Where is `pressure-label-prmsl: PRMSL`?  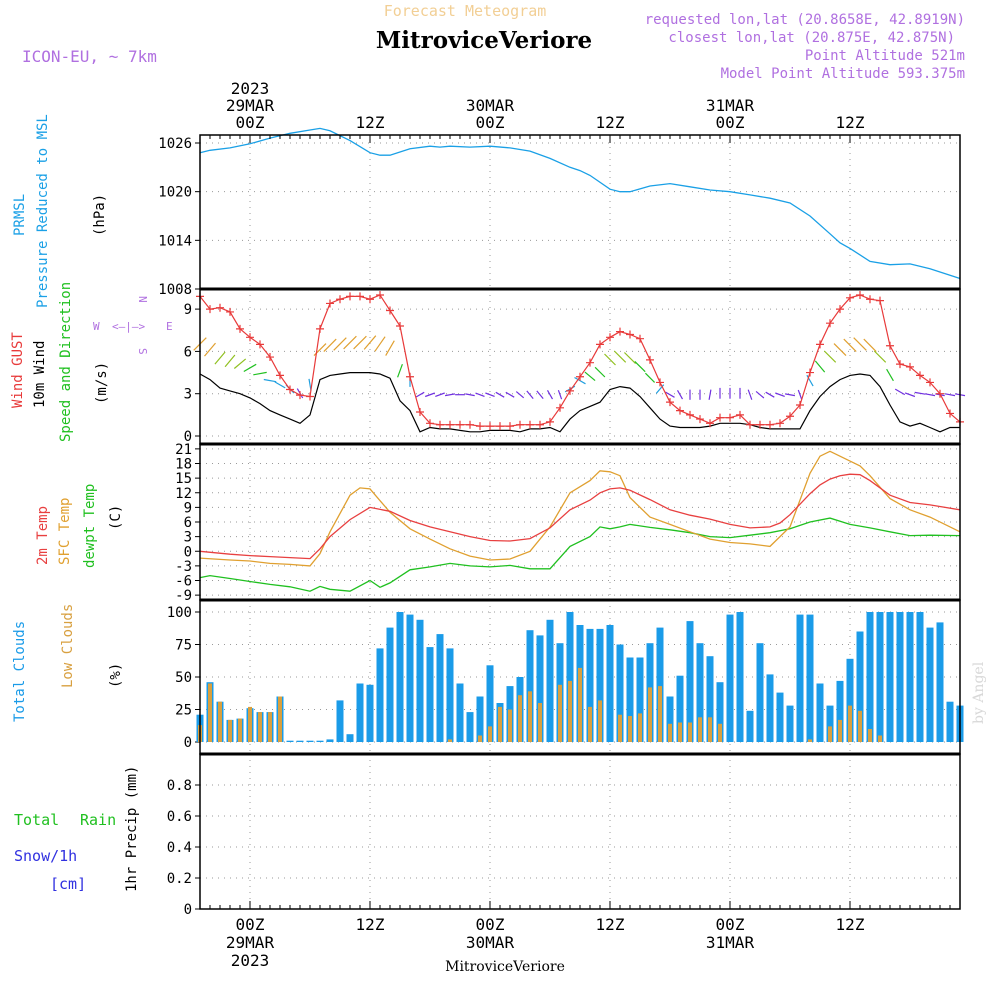 pressure-label-prmsl: PRMSL is located at coordinates (20, 215).